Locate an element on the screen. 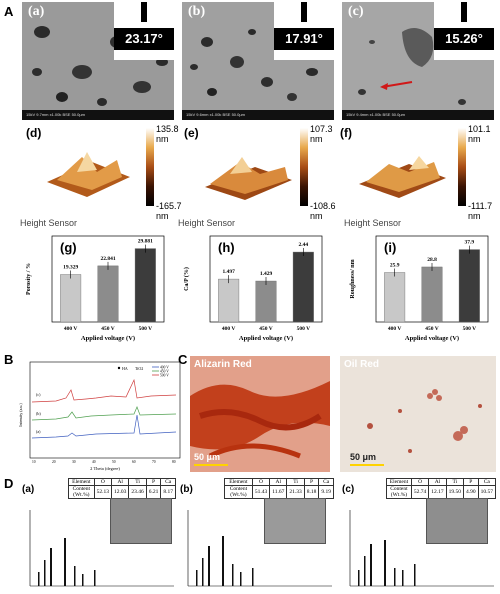 This screenshot has width=500, height=594. th-ca: Ca is located at coordinates (168, 482).